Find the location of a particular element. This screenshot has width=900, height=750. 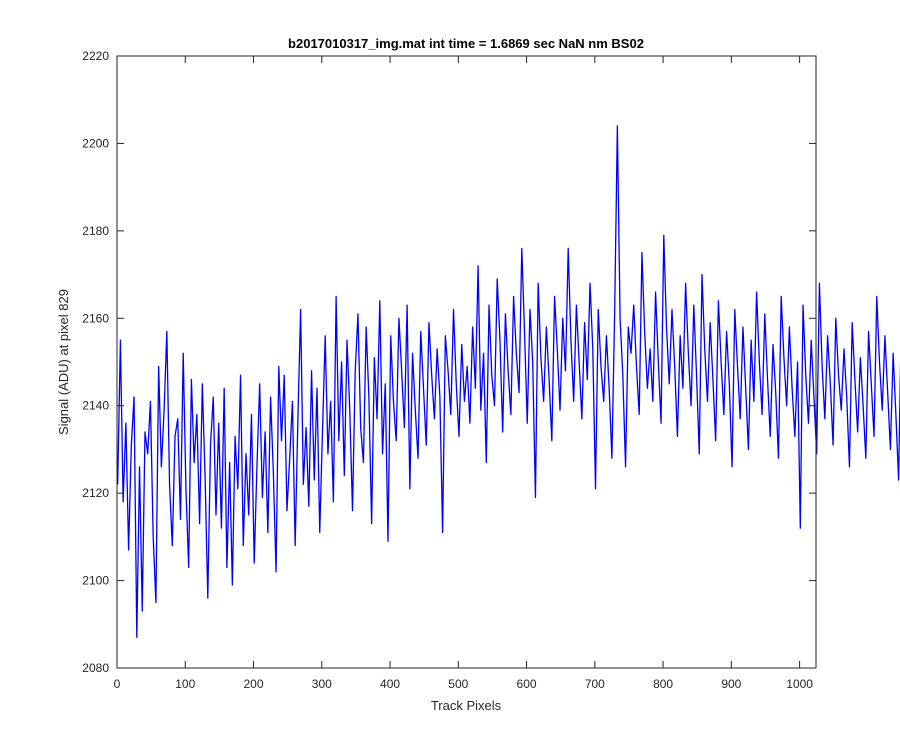

x-tick-label: 1000 is located at coordinates (799, 684).